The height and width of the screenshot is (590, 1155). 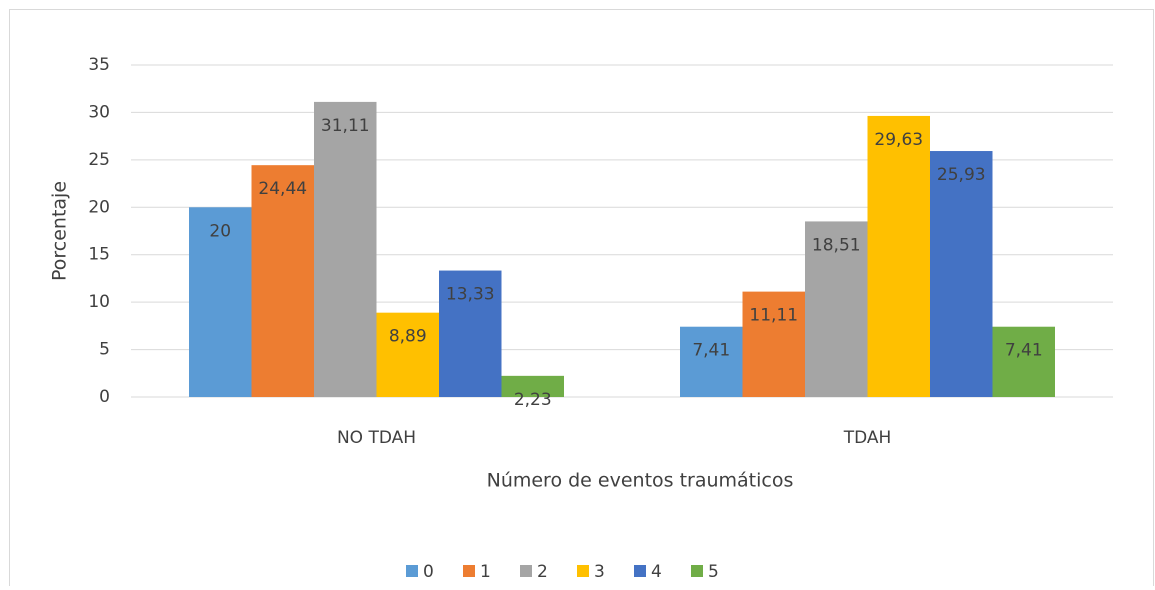 What do you see at coordinates (428, 572) in the screenshot?
I see `legend-label: 0` at bounding box center [428, 572].